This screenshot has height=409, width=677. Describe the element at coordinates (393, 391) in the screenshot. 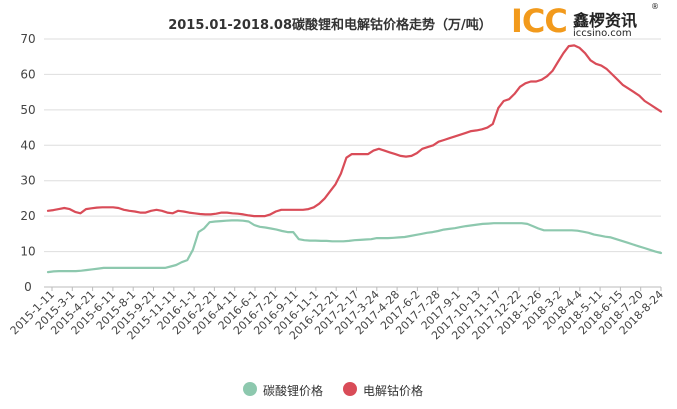

I see `legend-label-cobalt: 电解钴价格` at that location.